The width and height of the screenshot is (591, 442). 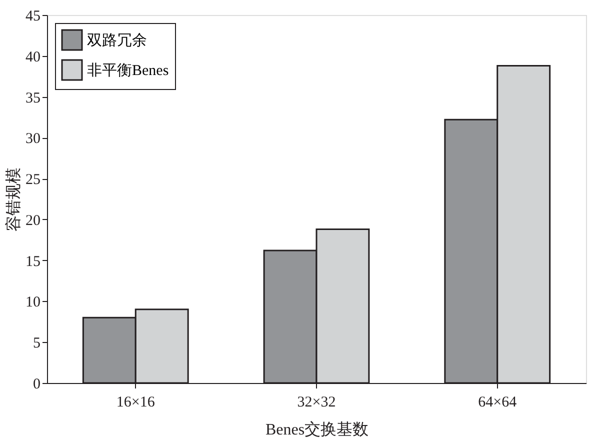 What do you see at coordinates (33, 262) in the screenshot?
I see `y-tick-label: 15` at bounding box center [33, 262].